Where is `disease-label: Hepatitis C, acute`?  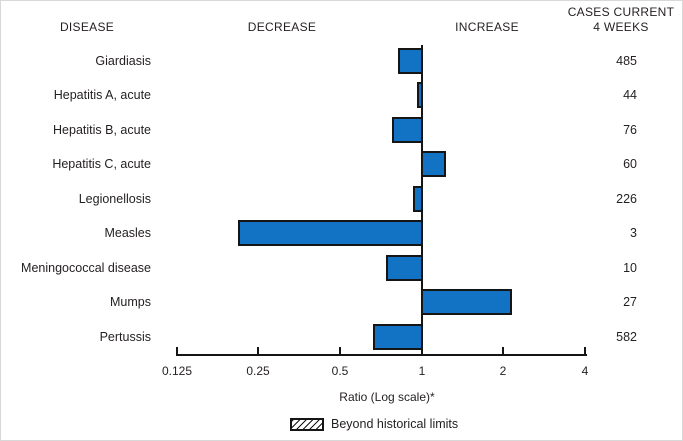 disease-label: Hepatitis C, acute is located at coordinates (101, 164).